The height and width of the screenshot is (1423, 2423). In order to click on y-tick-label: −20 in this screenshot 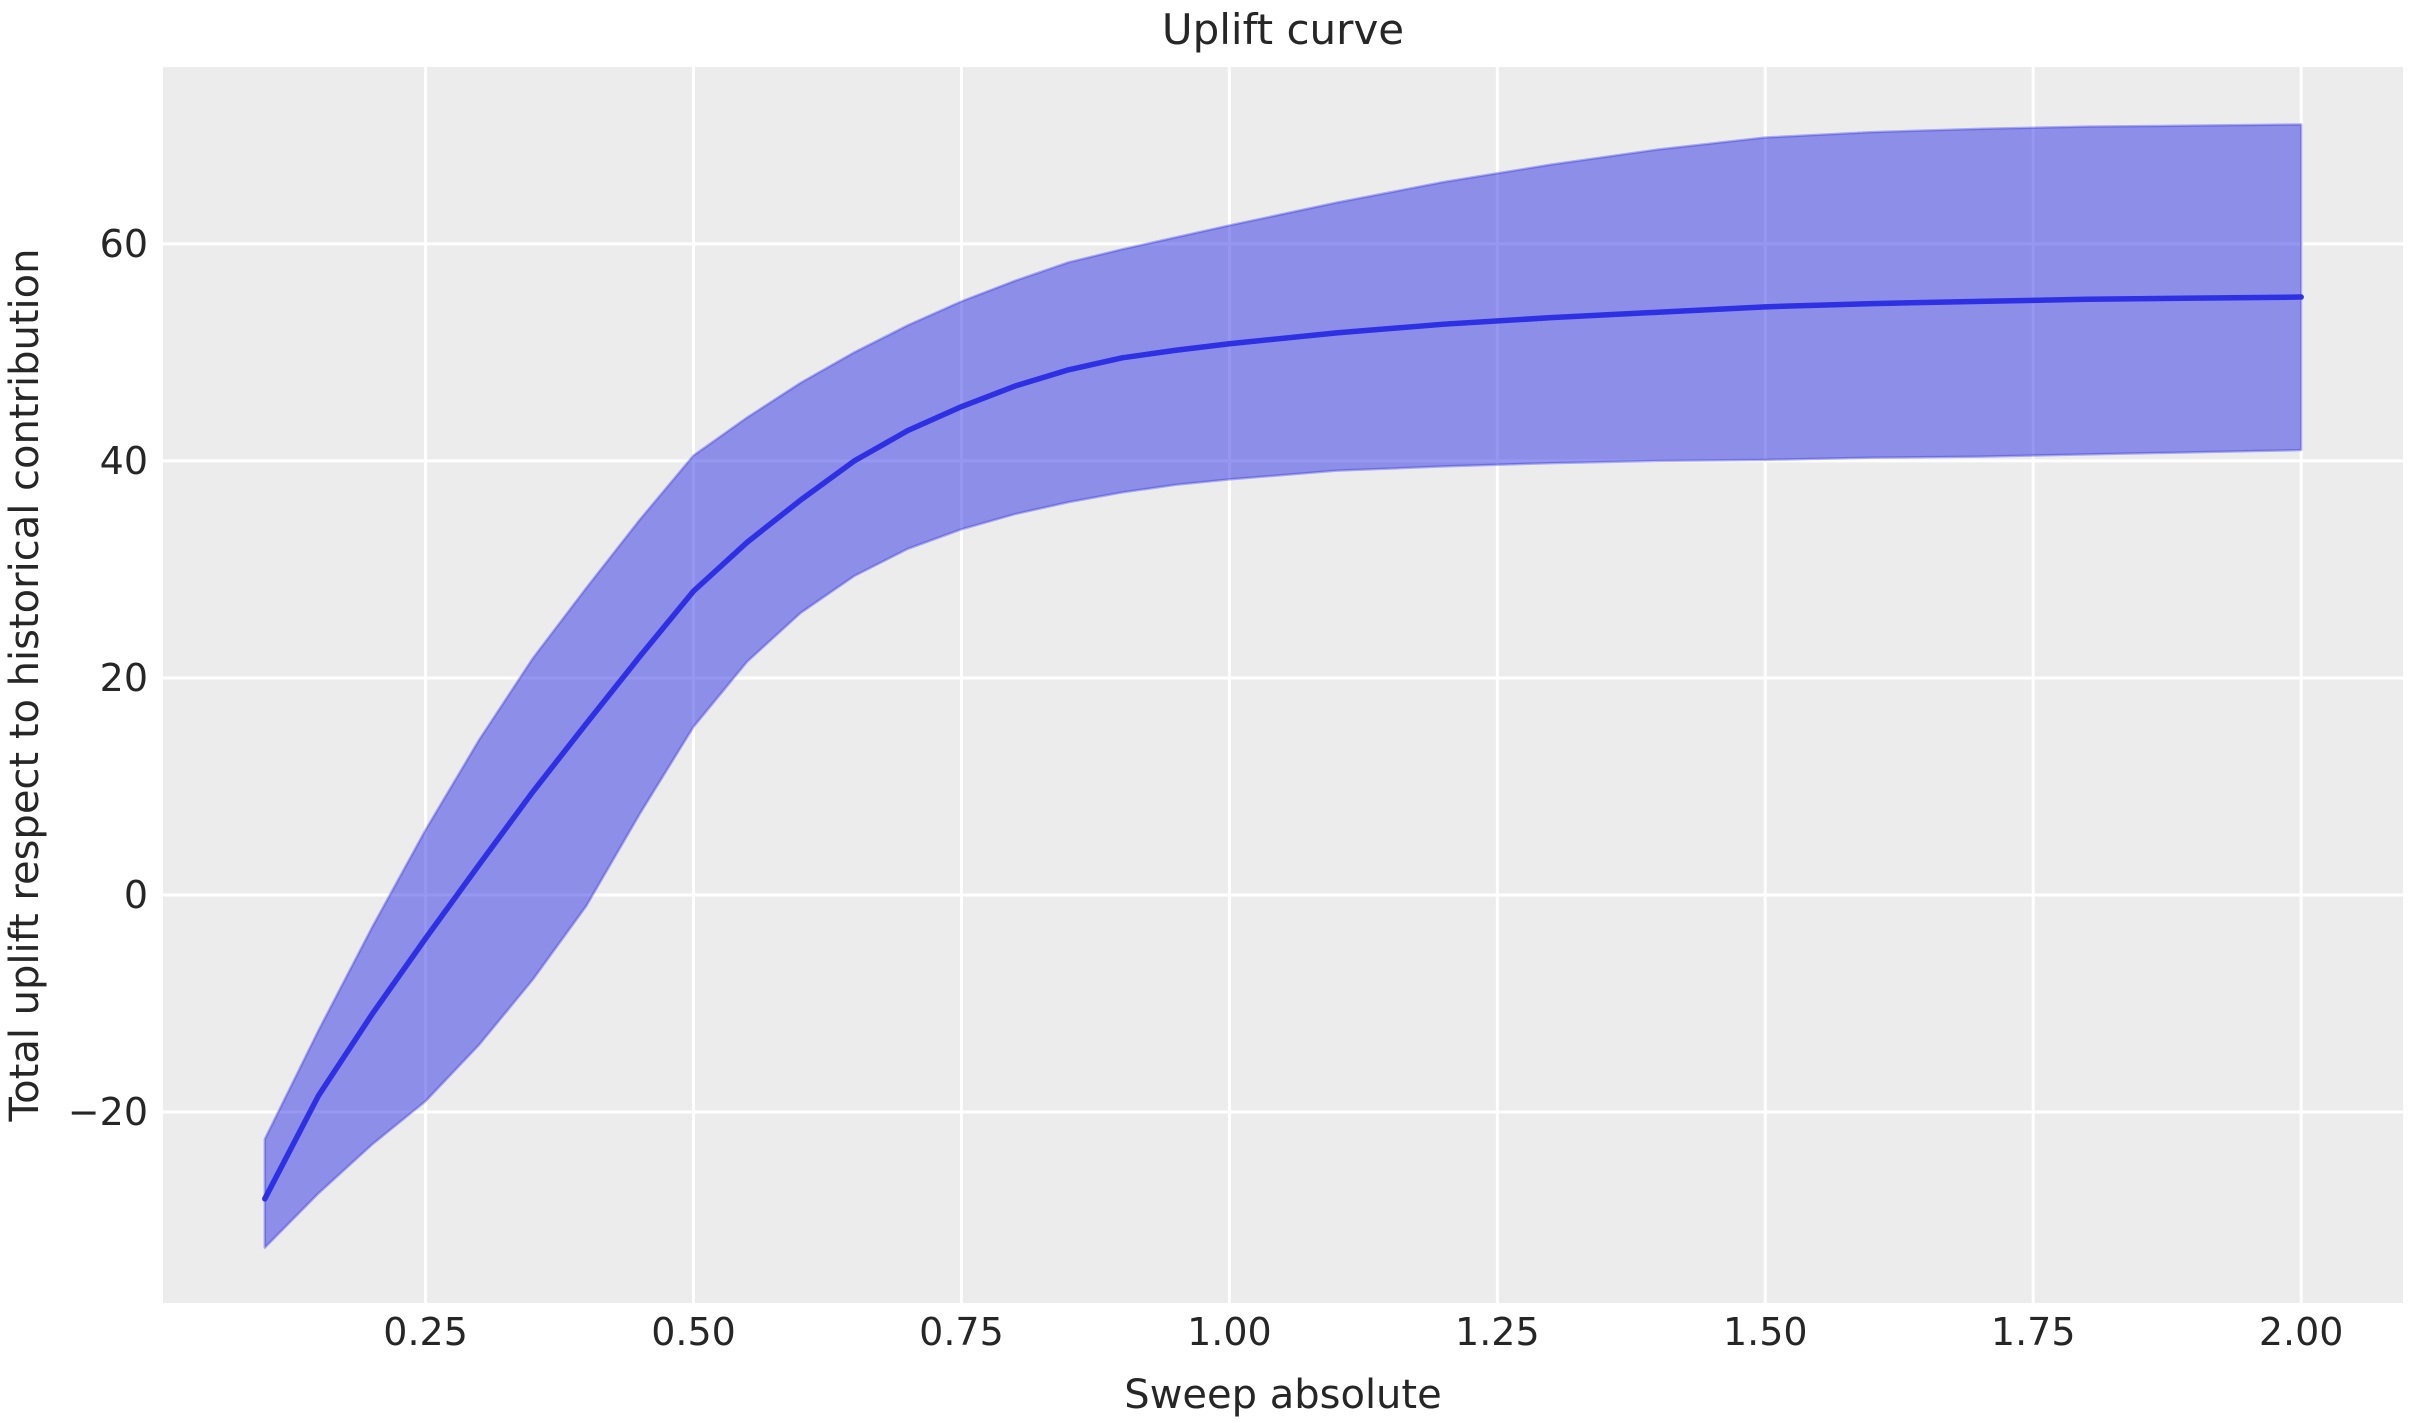, I will do `click(108, 1112)`.